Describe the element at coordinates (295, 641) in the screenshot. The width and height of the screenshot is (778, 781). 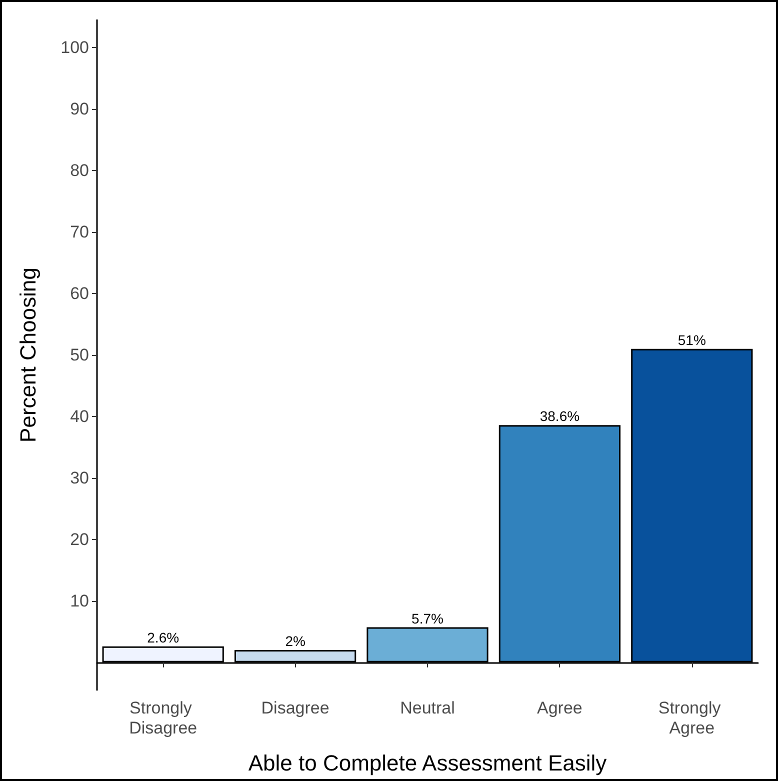
I see `data-label: 2%` at that location.